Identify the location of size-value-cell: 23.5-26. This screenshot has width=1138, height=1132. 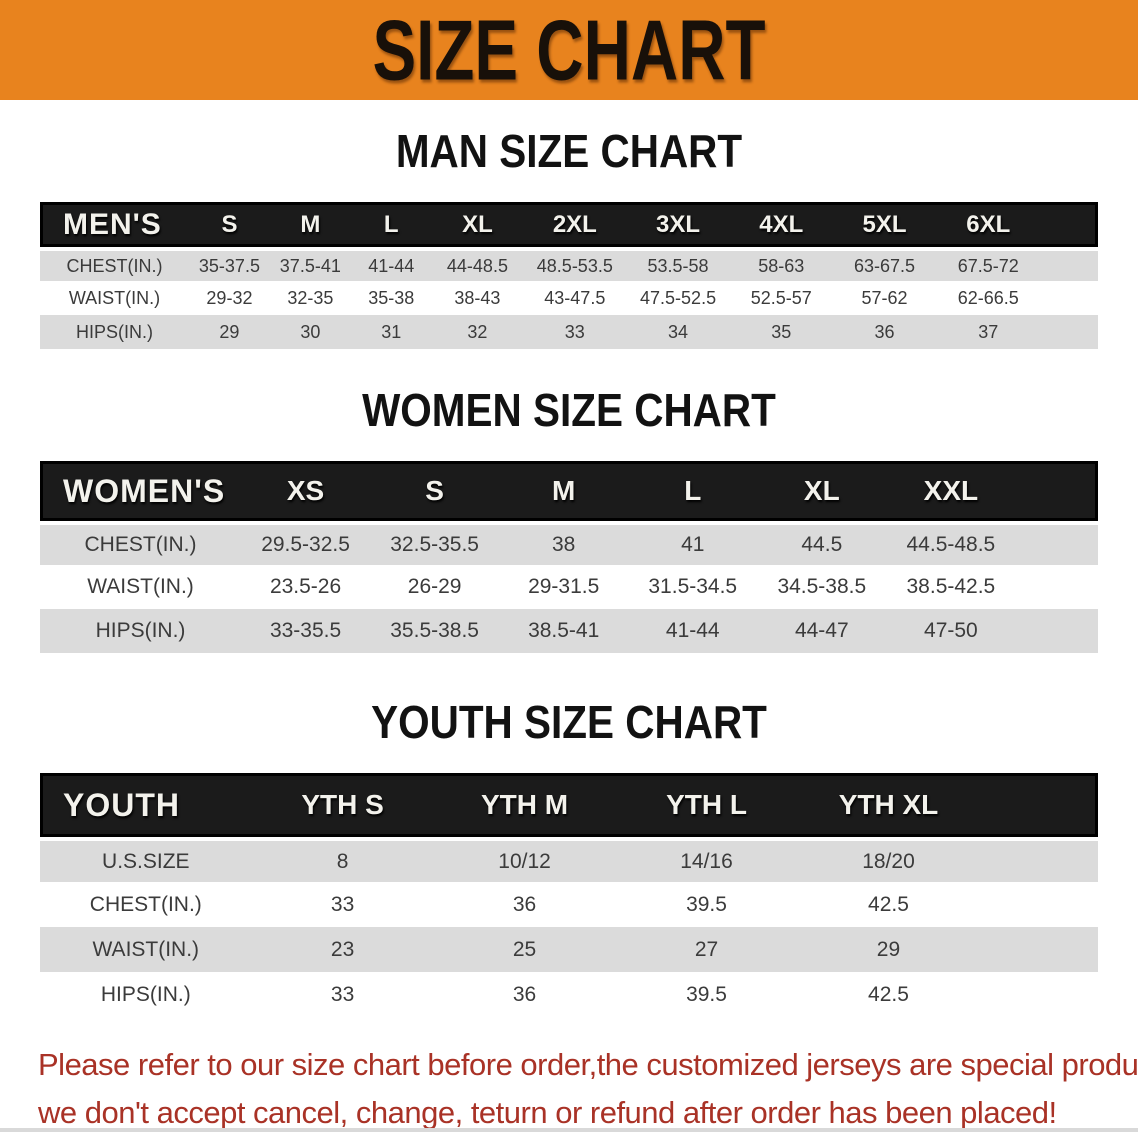
(306, 587).